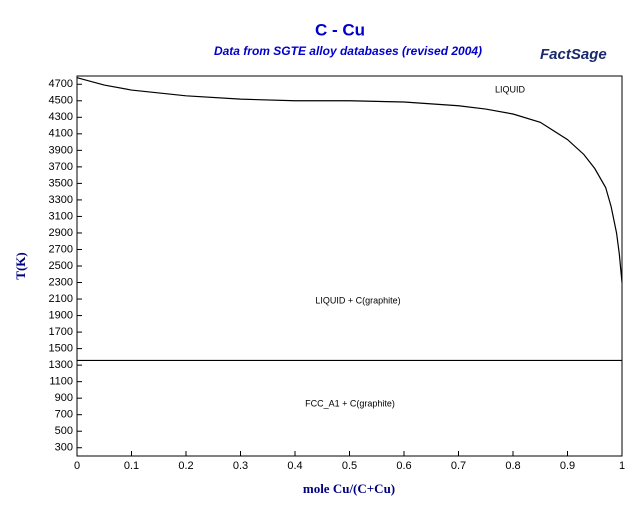 The image size is (640, 509). Describe the element at coordinates (61, 299) in the screenshot. I see `y-tick-label: 2100` at that location.